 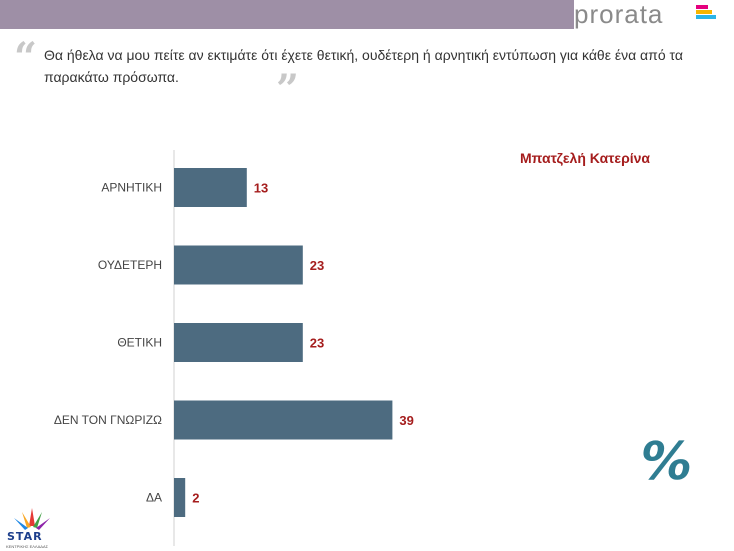 I want to click on brand-bars-icon, so click(x=706, y=12).